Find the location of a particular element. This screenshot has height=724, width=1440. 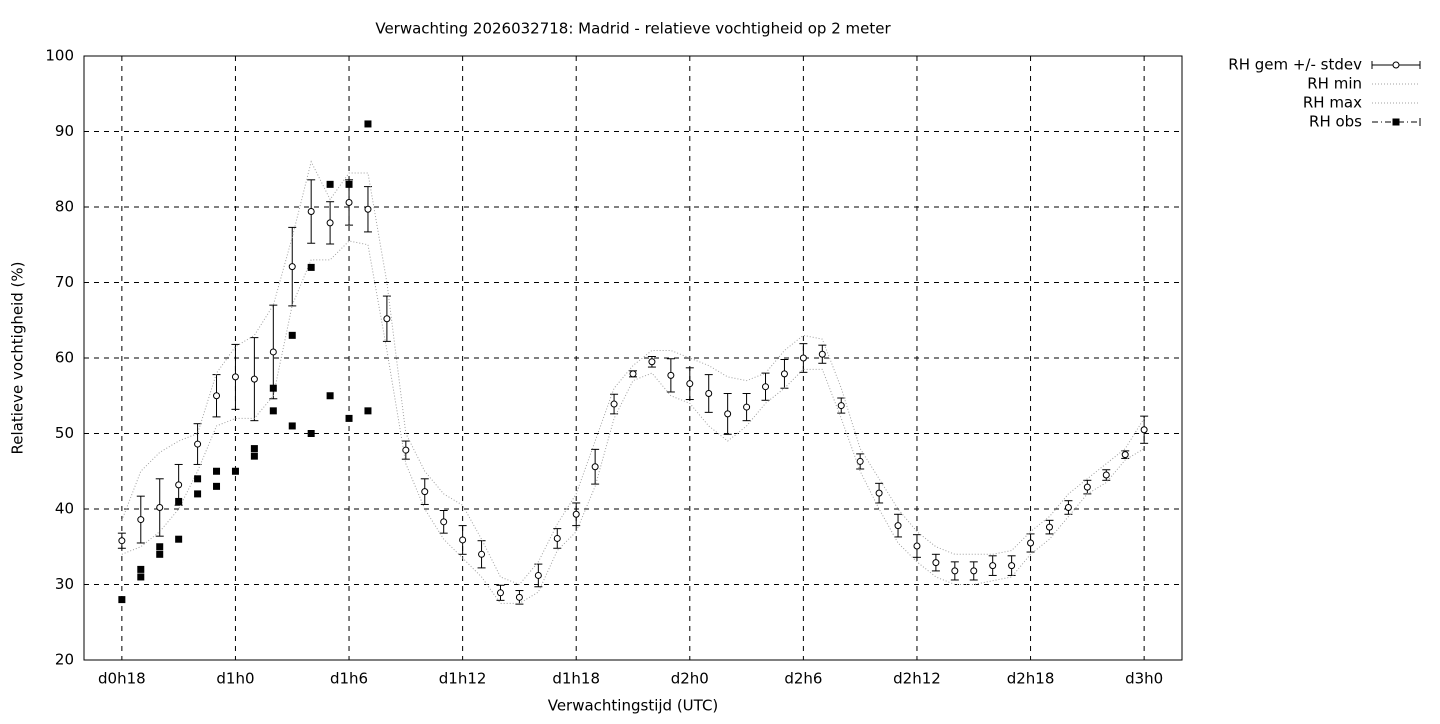

y-tick-label: 60 is located at coordinates (64, 358).